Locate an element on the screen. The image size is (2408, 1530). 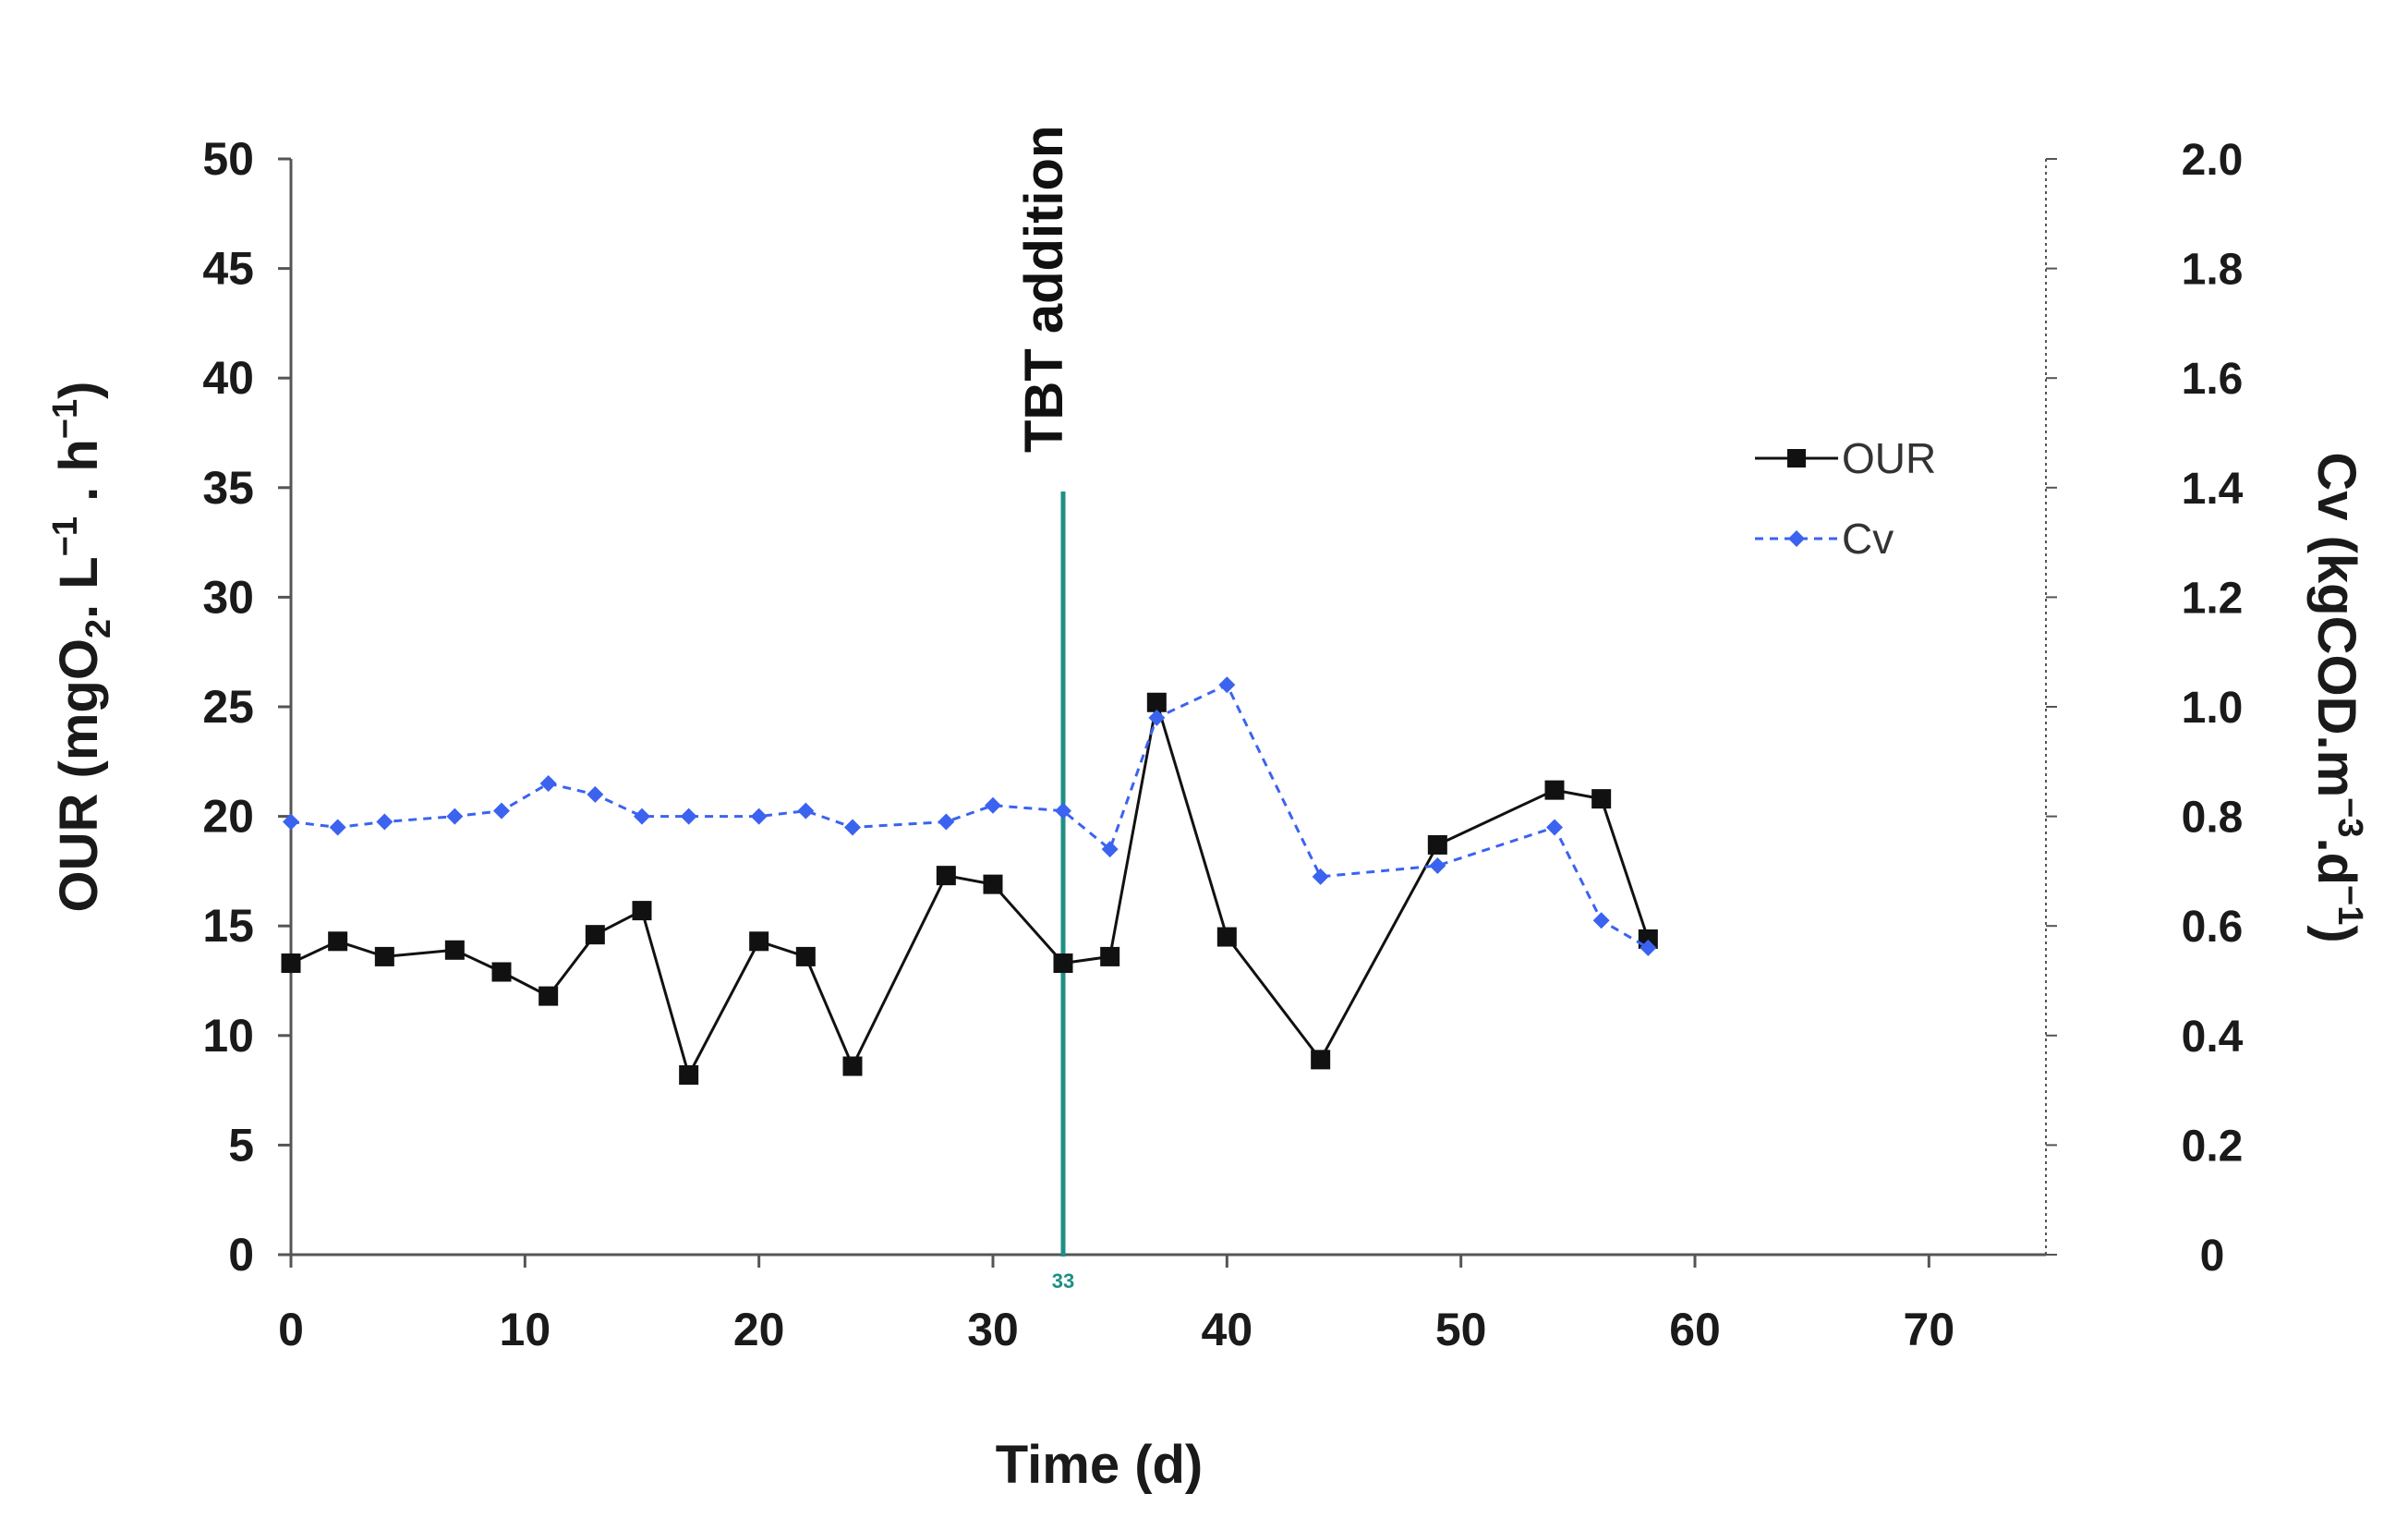
x-tick-label: 30 is located at coordinates (993, 1329).